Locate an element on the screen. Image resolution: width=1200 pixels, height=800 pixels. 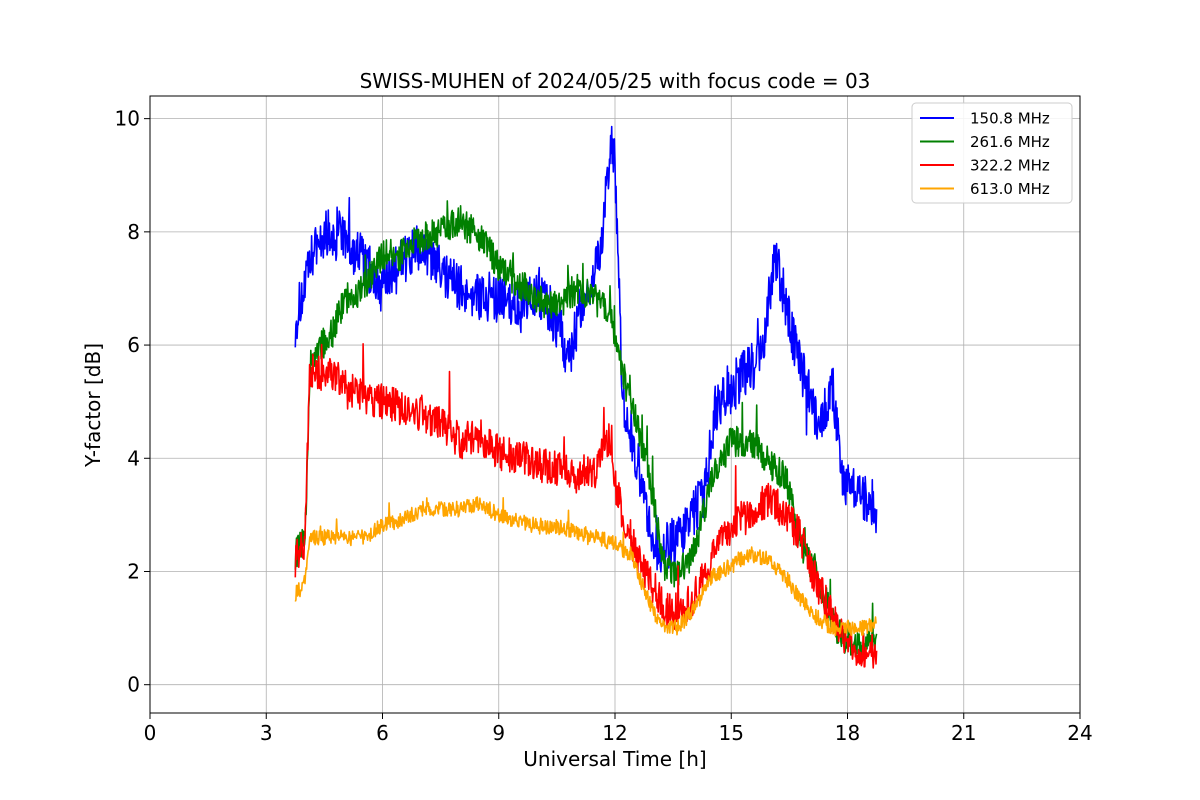
y-axis-label: Y-factor [dB] is located at coordinates (93, 405).